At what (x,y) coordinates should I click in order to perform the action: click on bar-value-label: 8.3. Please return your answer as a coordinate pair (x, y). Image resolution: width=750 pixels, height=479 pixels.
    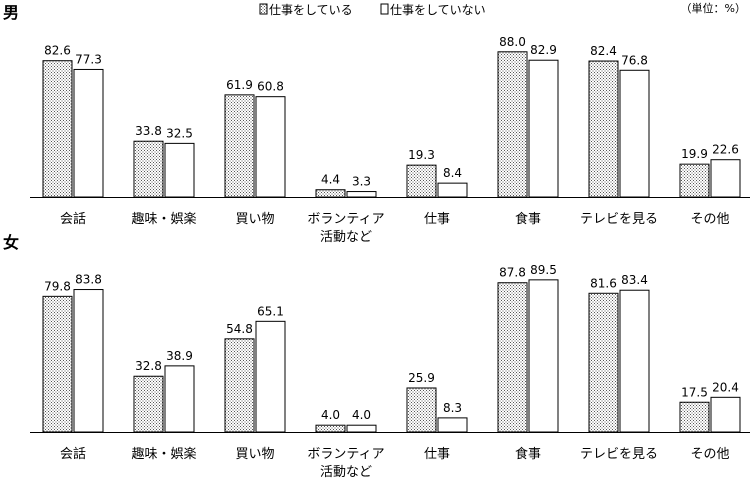
    Looking at the image, I should click on (452, 408).